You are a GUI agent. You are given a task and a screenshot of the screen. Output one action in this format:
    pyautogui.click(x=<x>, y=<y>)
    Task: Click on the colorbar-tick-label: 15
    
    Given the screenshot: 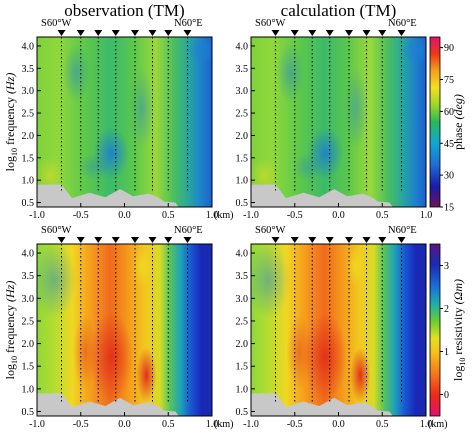 What is the action you would take?
    pyautogui.click(x=449, y=208)
    